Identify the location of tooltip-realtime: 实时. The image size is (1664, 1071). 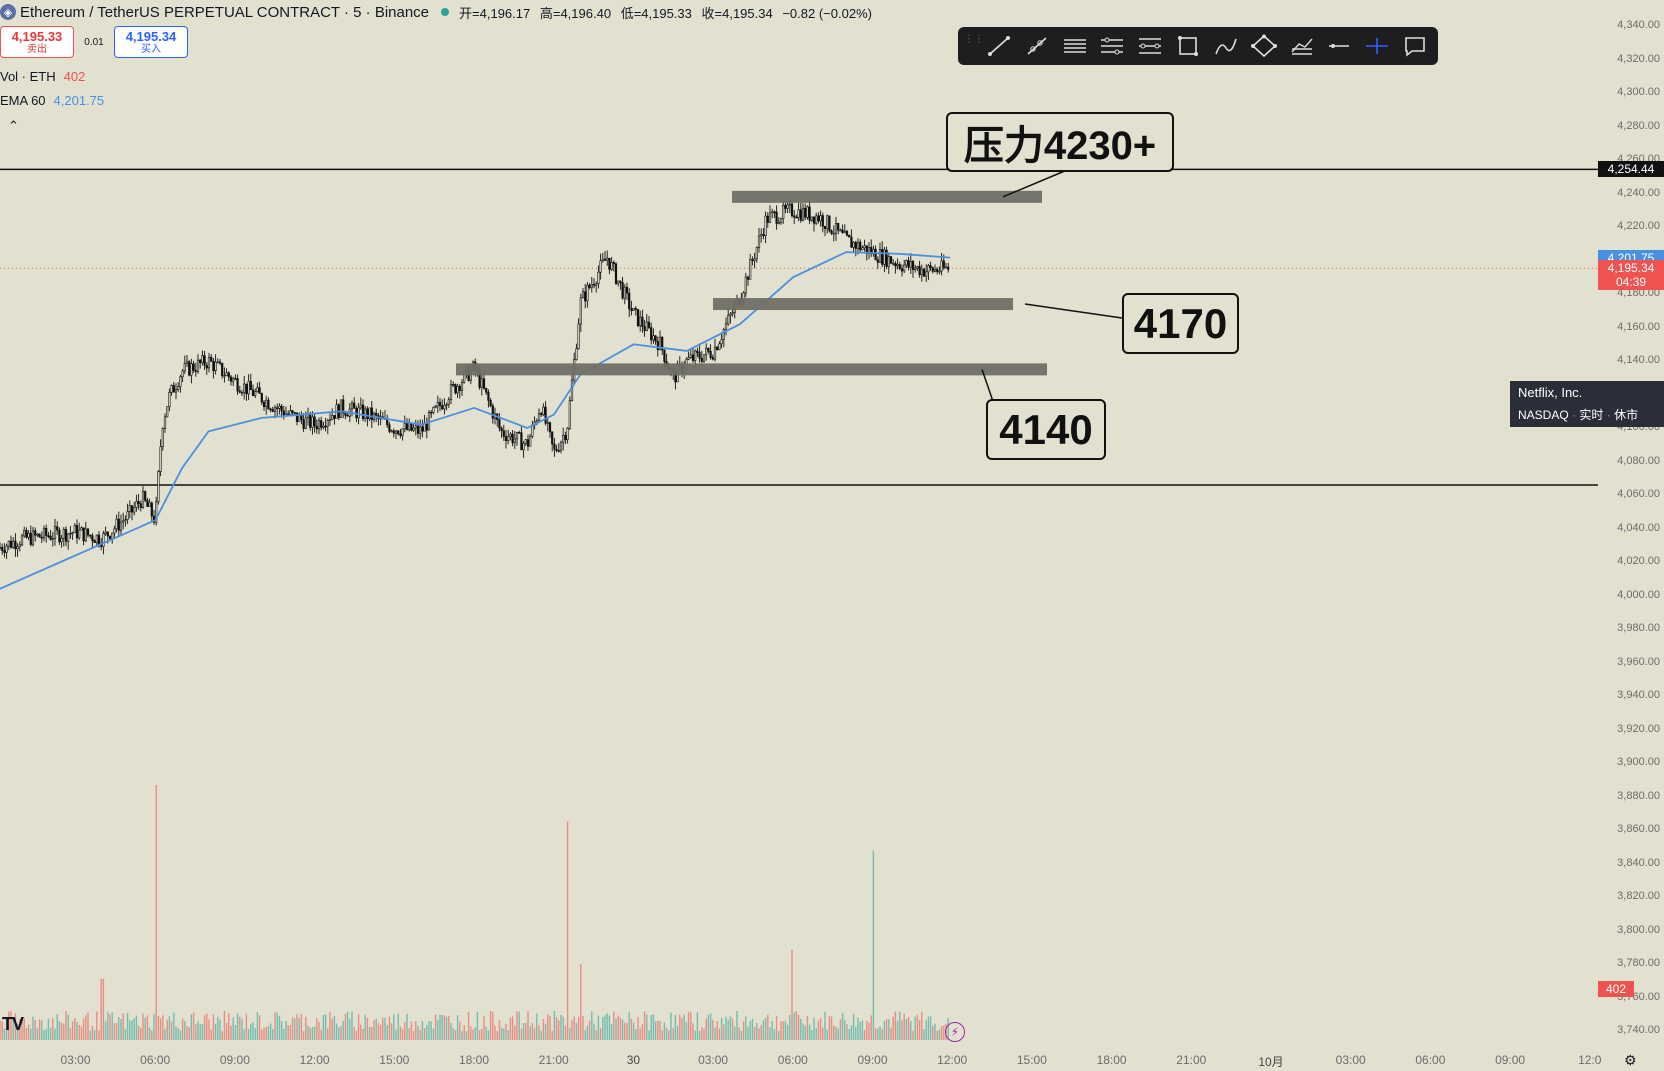
(1591, 415).